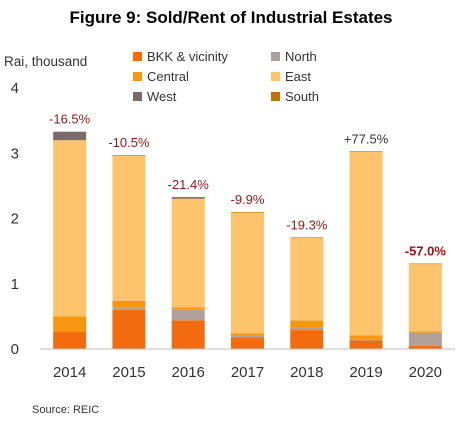 This screenshot has width=462, height=428. I want to click on growth-annotation: -16.5%, so click(70, 119).